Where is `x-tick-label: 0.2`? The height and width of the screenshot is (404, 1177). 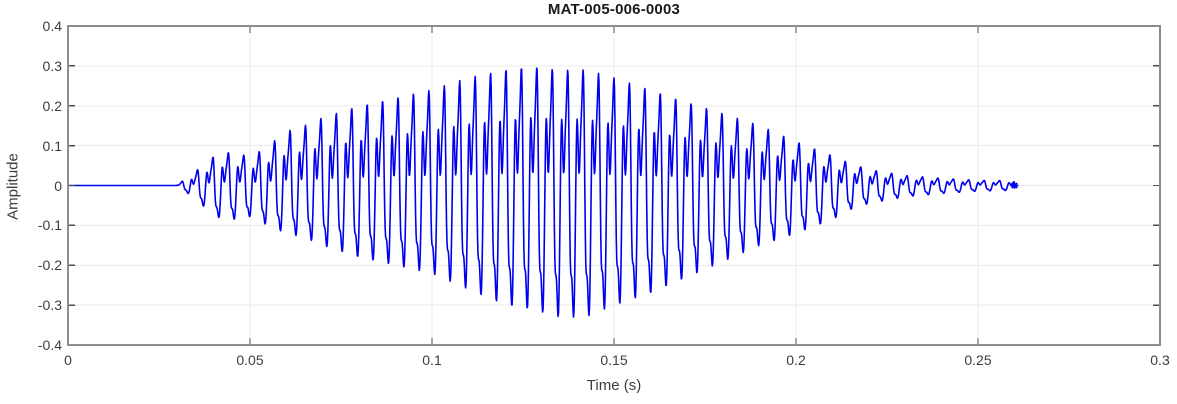
x-tick-label: 0.2 is located at coordinates (796, 360).